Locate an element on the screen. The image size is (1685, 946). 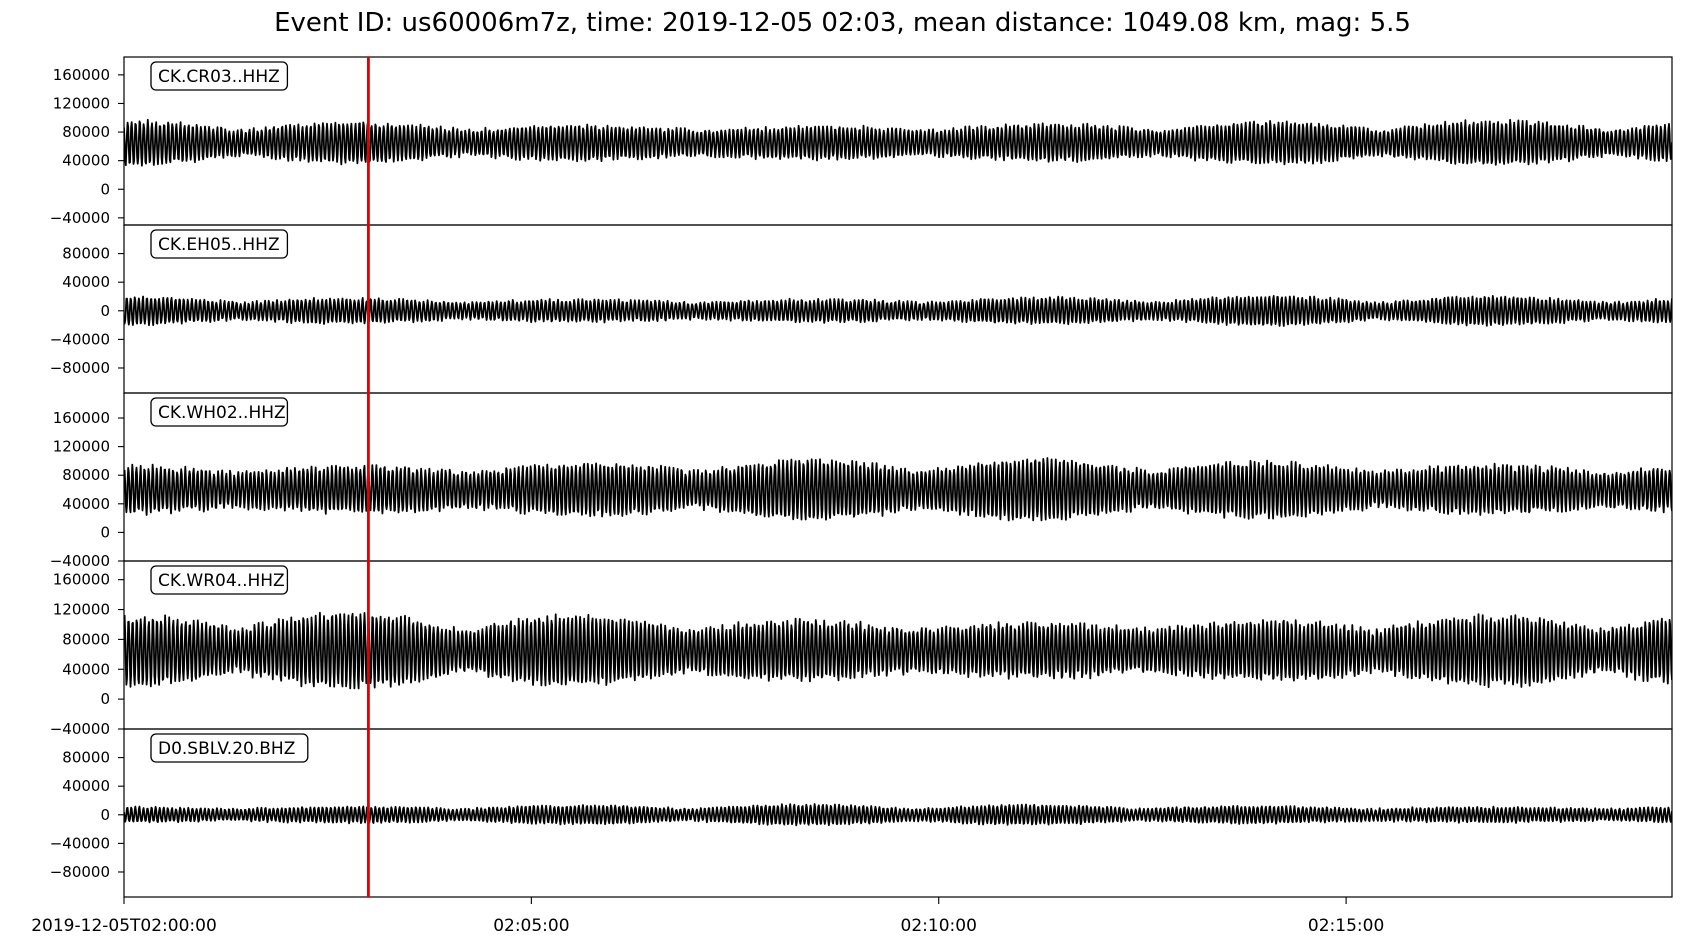
station-label-text: CK.EH05..HHZ is located at coordinates (219, 245).